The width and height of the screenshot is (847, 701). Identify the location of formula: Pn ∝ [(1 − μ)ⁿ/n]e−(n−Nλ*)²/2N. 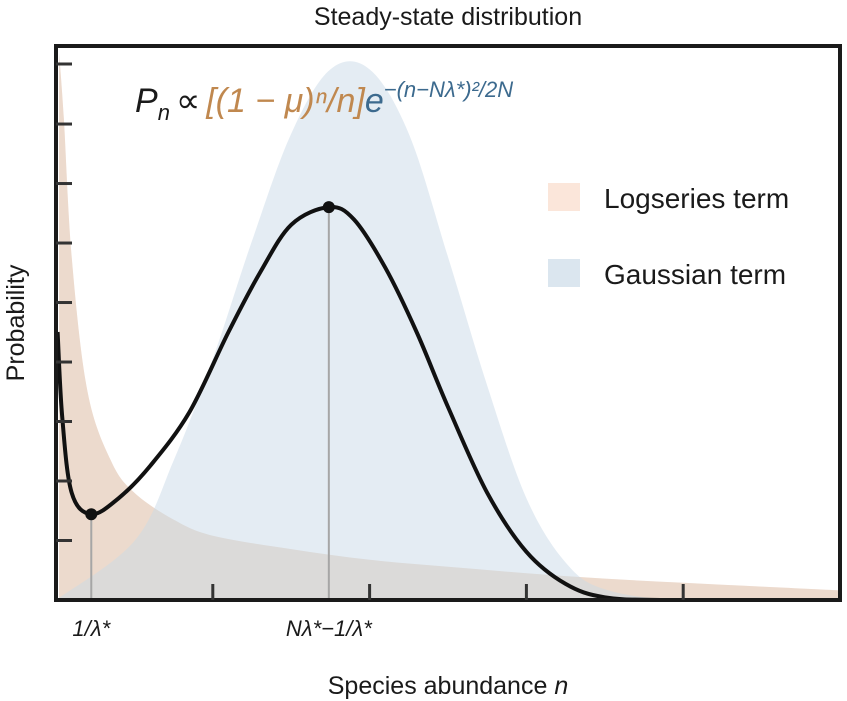
(324, 101).